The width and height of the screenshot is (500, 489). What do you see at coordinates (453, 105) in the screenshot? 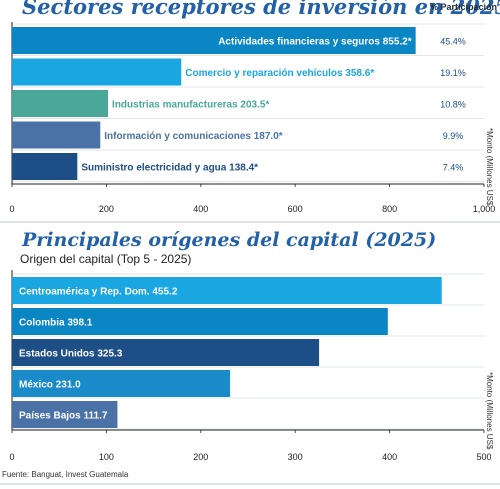
I see `chart1-percentage: 10.8%` at bounding box center [453, 105].